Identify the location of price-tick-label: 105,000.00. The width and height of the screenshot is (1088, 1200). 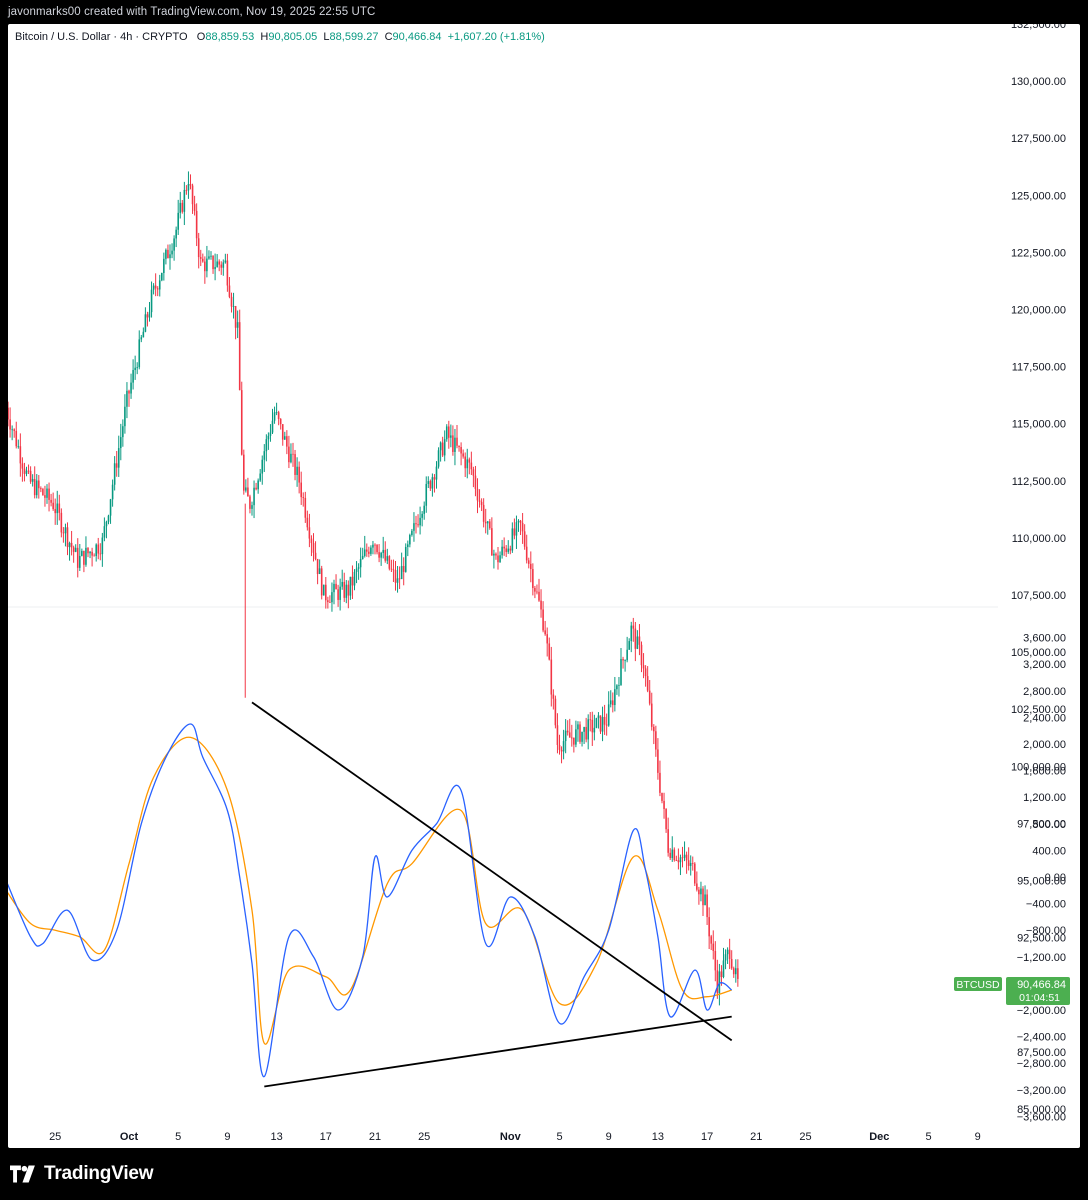
(1038, 653).